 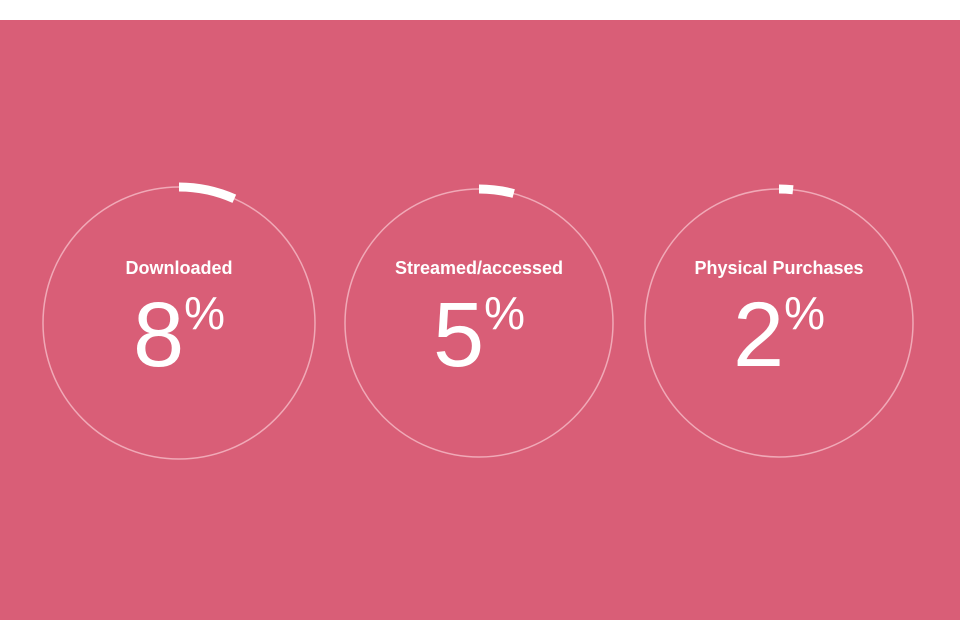 What do you see at coordinates (458, 335) in the screenshot?
I see `gauge-number: 5` at bounding box center [458, 335].